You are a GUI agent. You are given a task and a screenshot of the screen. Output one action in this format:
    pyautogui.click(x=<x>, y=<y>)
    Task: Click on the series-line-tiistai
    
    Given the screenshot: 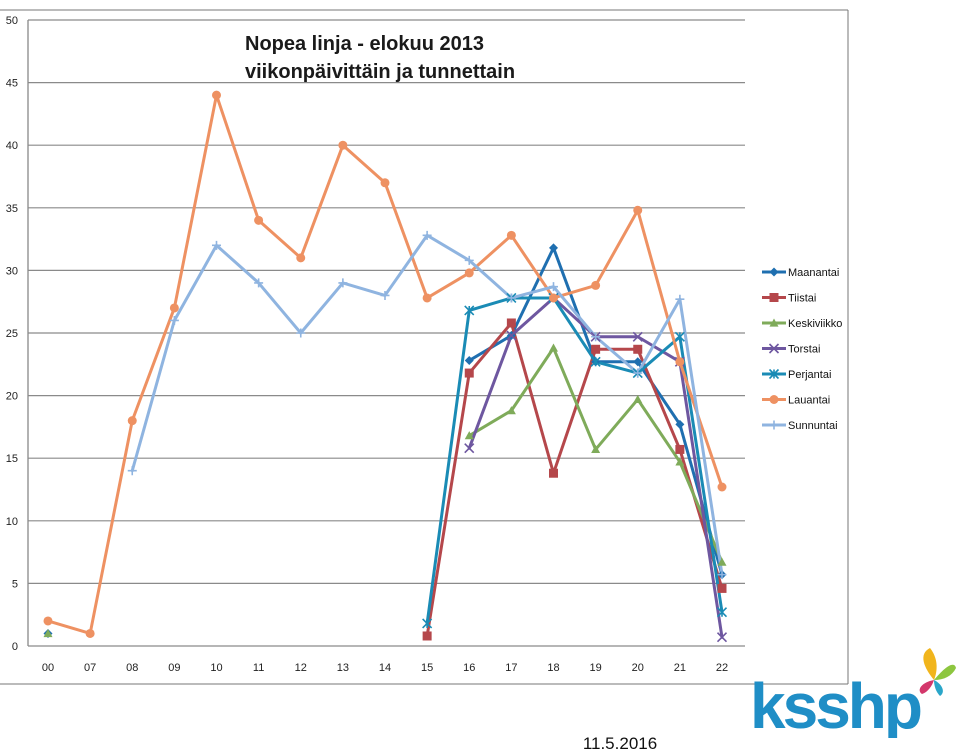 What is the action you would take?
    pyautogui.click(x=574, y=479)
    